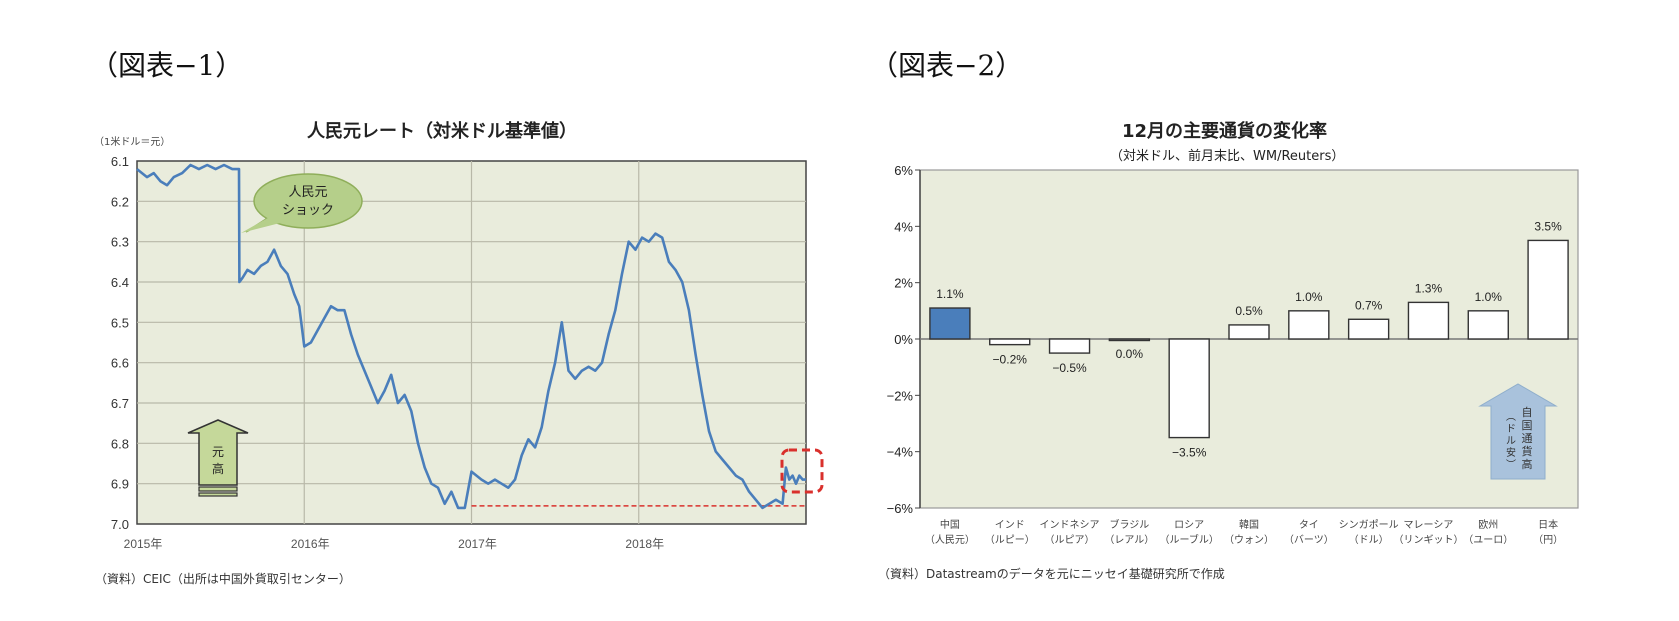 The image size is (1679, 621). I want to click on category-label: （リンギット）, so click(1428, 540).